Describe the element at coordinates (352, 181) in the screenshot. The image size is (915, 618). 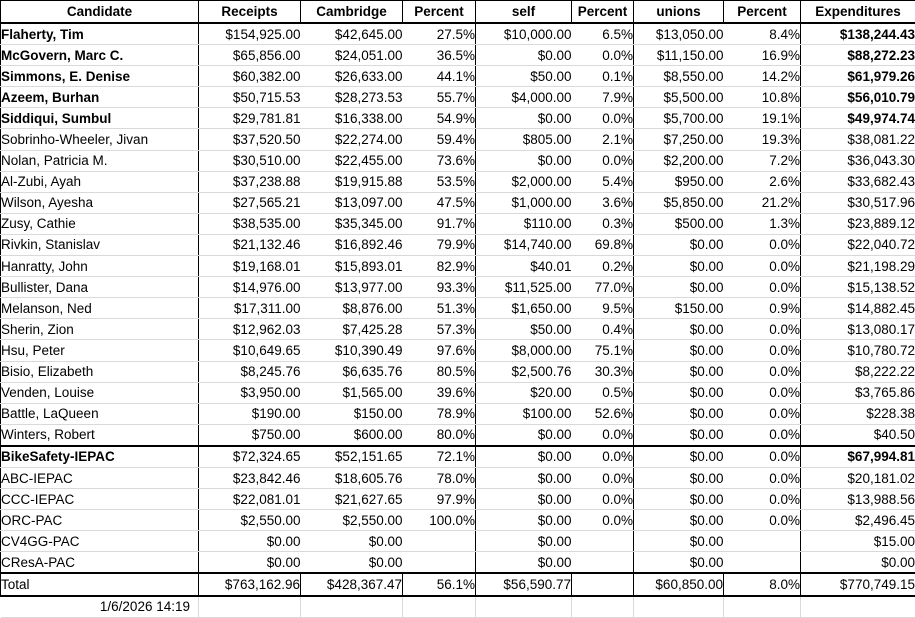
I see `cell-cambridge: $19,915.88` at that location.